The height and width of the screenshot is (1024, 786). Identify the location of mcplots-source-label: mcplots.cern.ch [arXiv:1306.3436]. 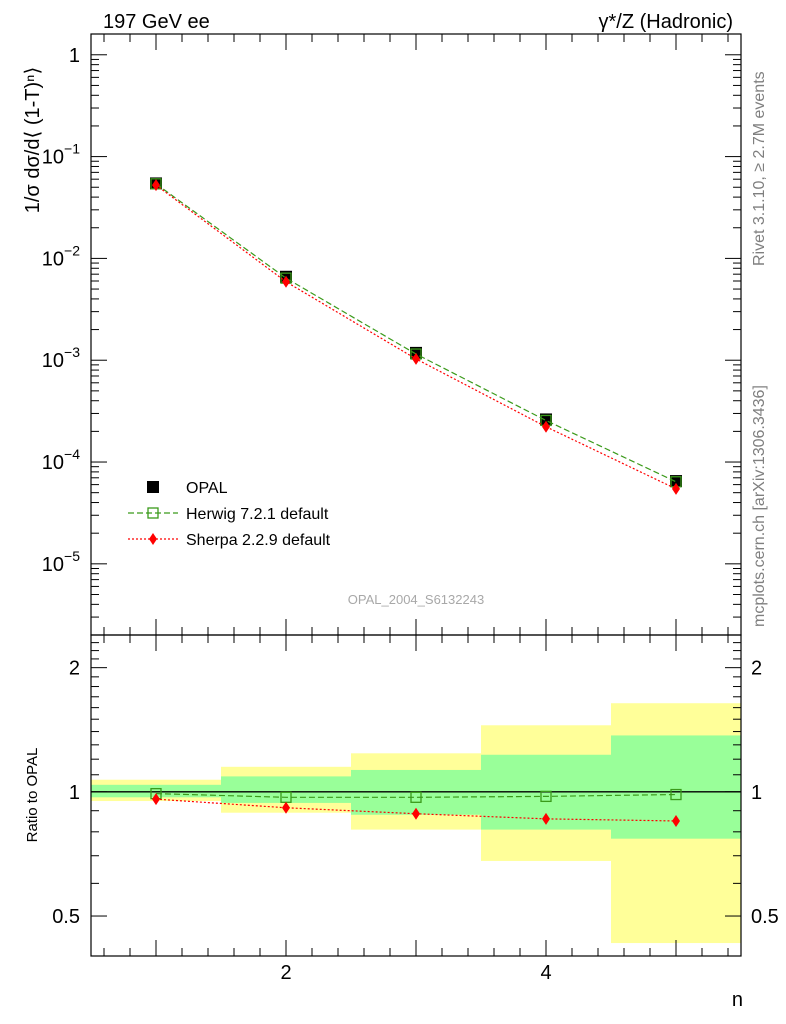
(759, 506).